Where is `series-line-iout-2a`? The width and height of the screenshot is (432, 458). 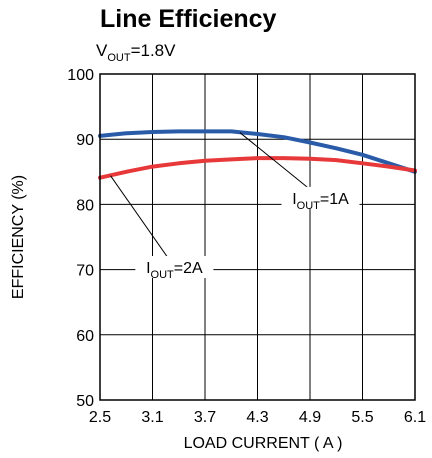 series-line-iout-2a is located at coordinates (257, 168).